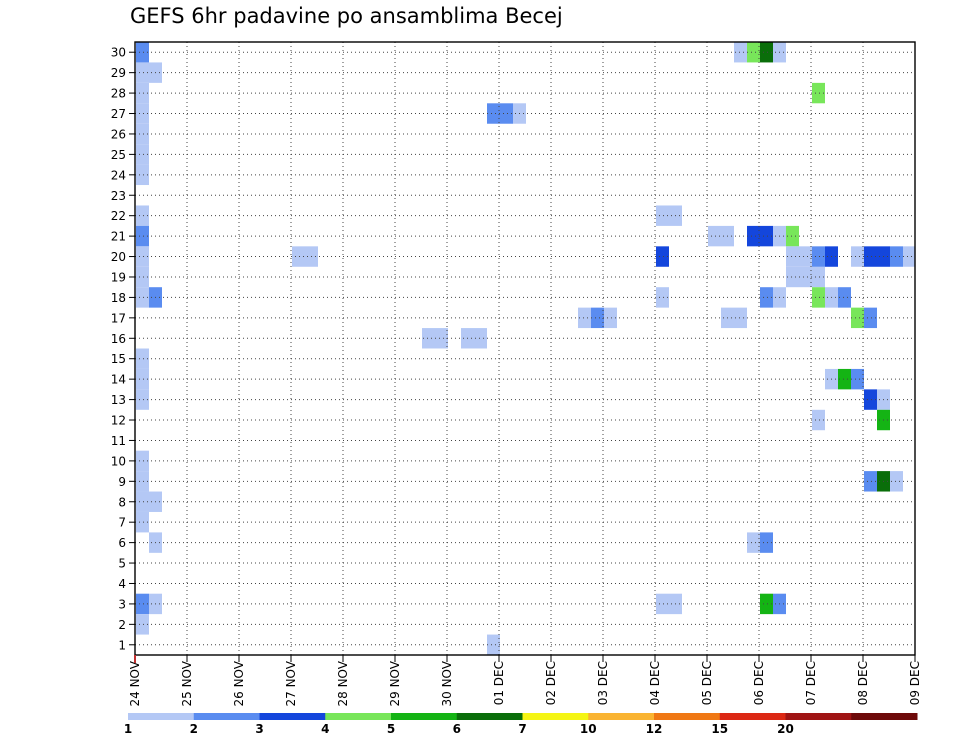 This screenshot has height=742, width=960. What do you see at coordinates (499, 683) in the screenshot?
I see `x-tick-label: 01 DEC` at bounding box center [499, 683].